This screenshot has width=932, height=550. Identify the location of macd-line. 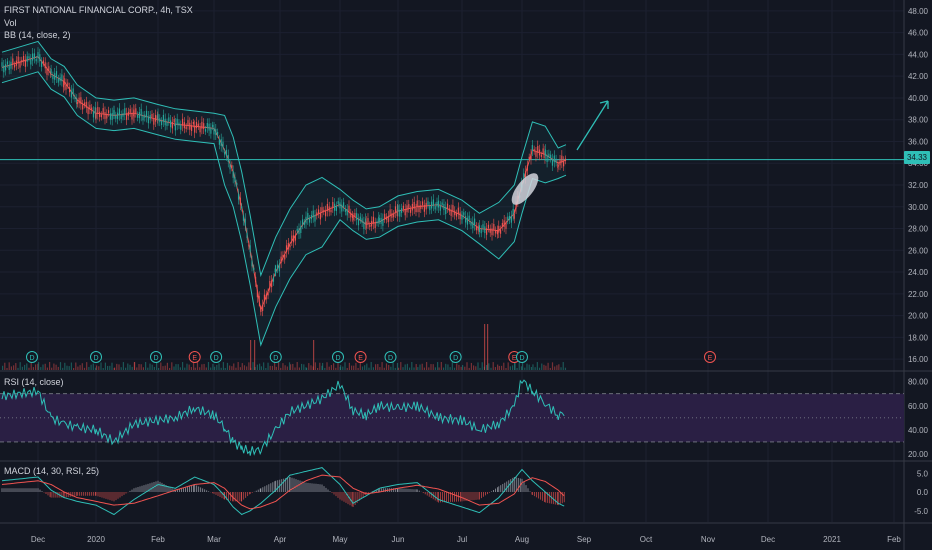
(283, 491).